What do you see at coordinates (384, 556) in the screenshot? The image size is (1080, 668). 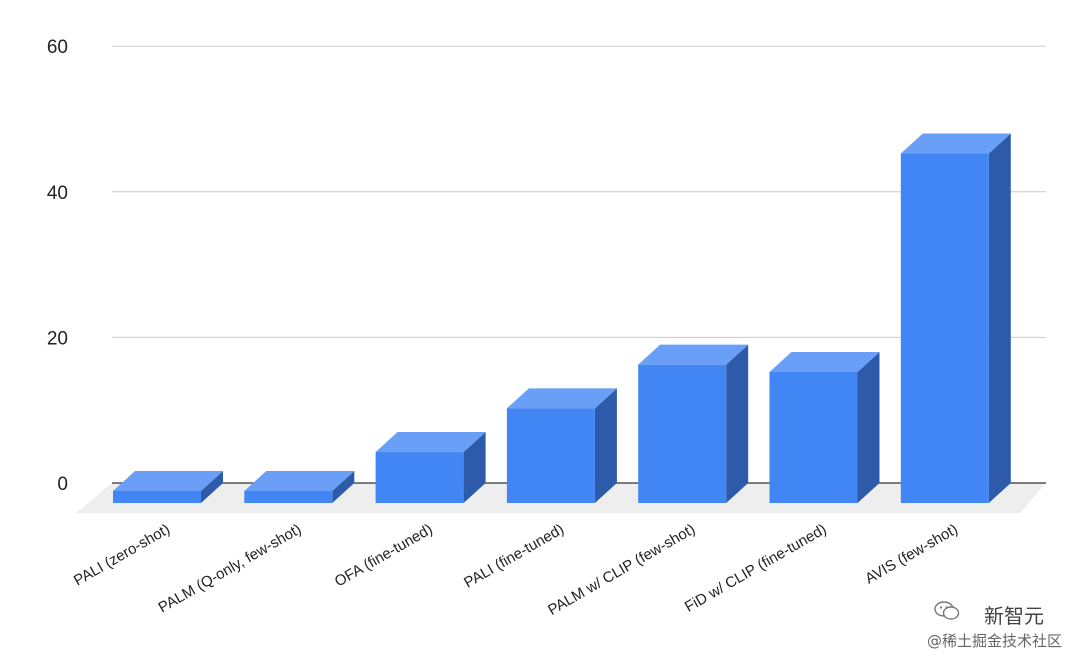 I see `x-tick-label-2: OFA (fine-tuned)` at bounding box center [384, 556].